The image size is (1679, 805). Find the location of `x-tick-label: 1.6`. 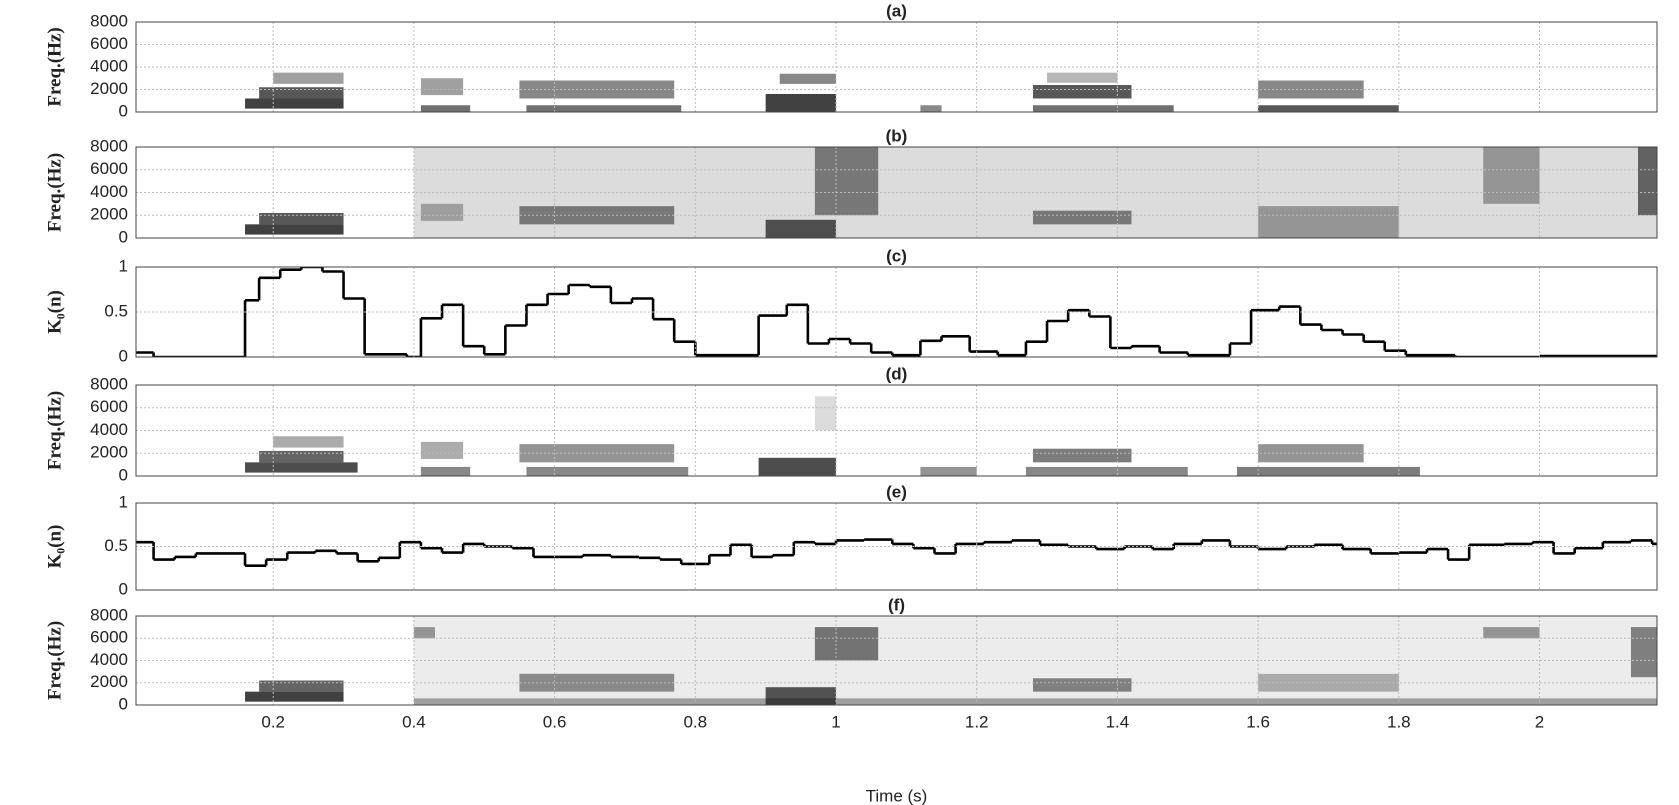

x-tick-label: 1.6 is located at coordinates (1258, 721).